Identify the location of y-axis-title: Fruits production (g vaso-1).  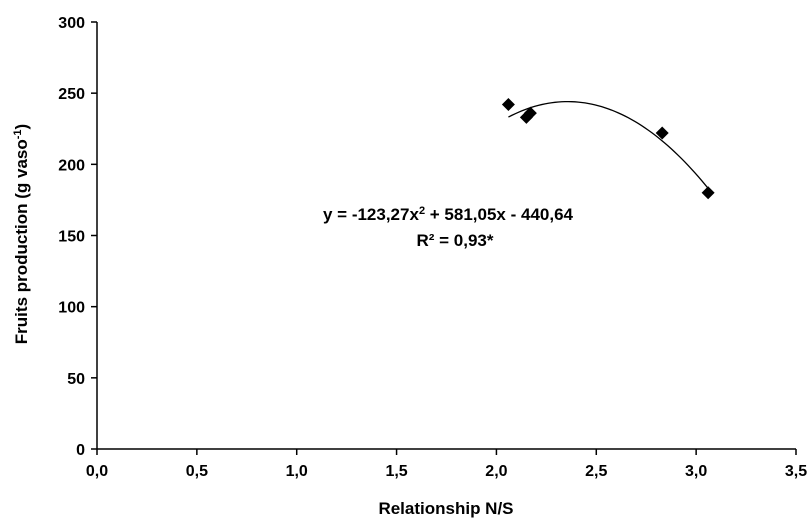
(21, 234).